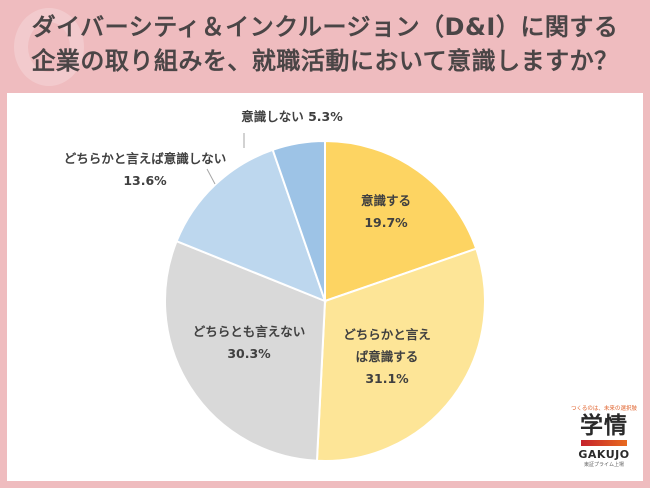 The height and width of the screenshot is (488, 650). I want to click on slice-label-s5: 意識しない 5.3%, so click(292, 116).